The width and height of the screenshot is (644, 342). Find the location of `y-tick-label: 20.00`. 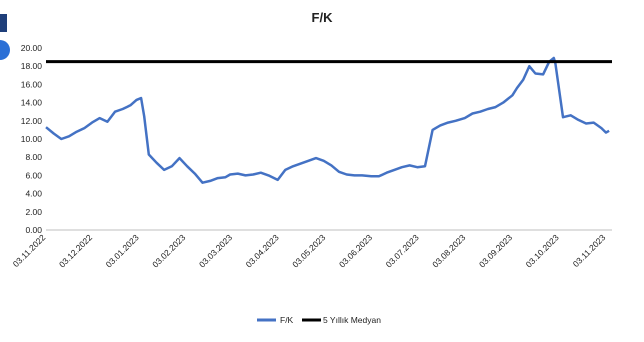

y-tick-label: 20.00 is located at coordinates (32, 48).